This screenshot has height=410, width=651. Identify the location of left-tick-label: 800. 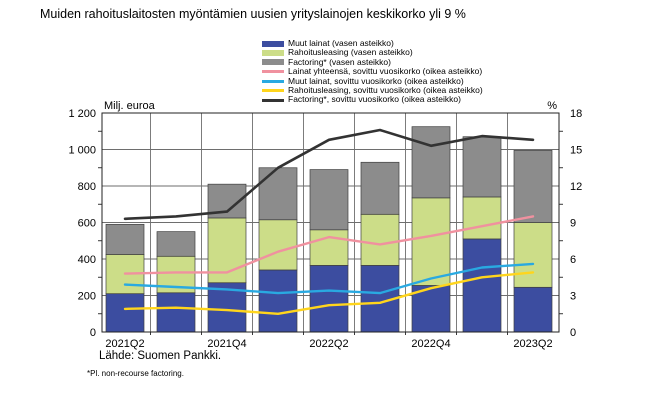
(87, 187).